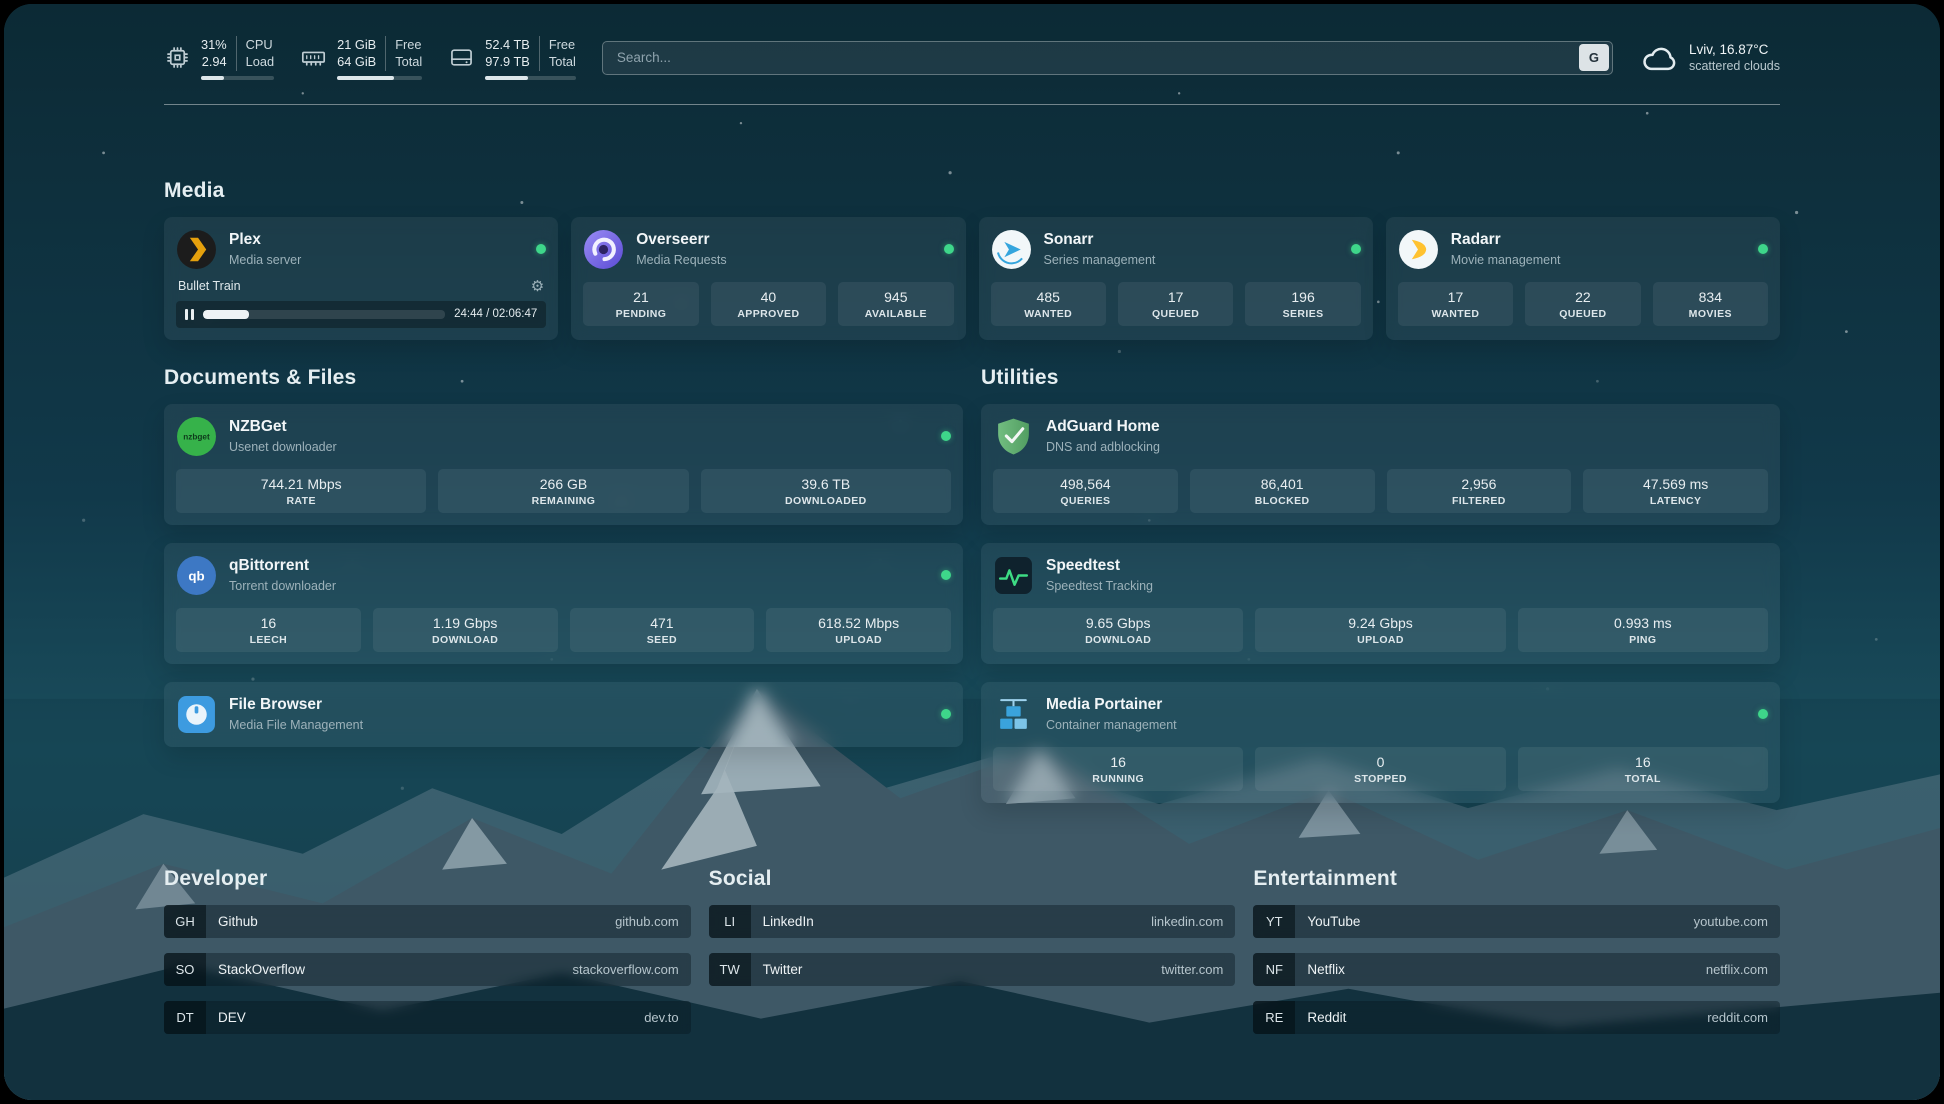 The image size is (1944, 1104). Describe the element at coordinates (788, 921) in the screenshot. I see `bookmark-name: LinkedIn` at that location.